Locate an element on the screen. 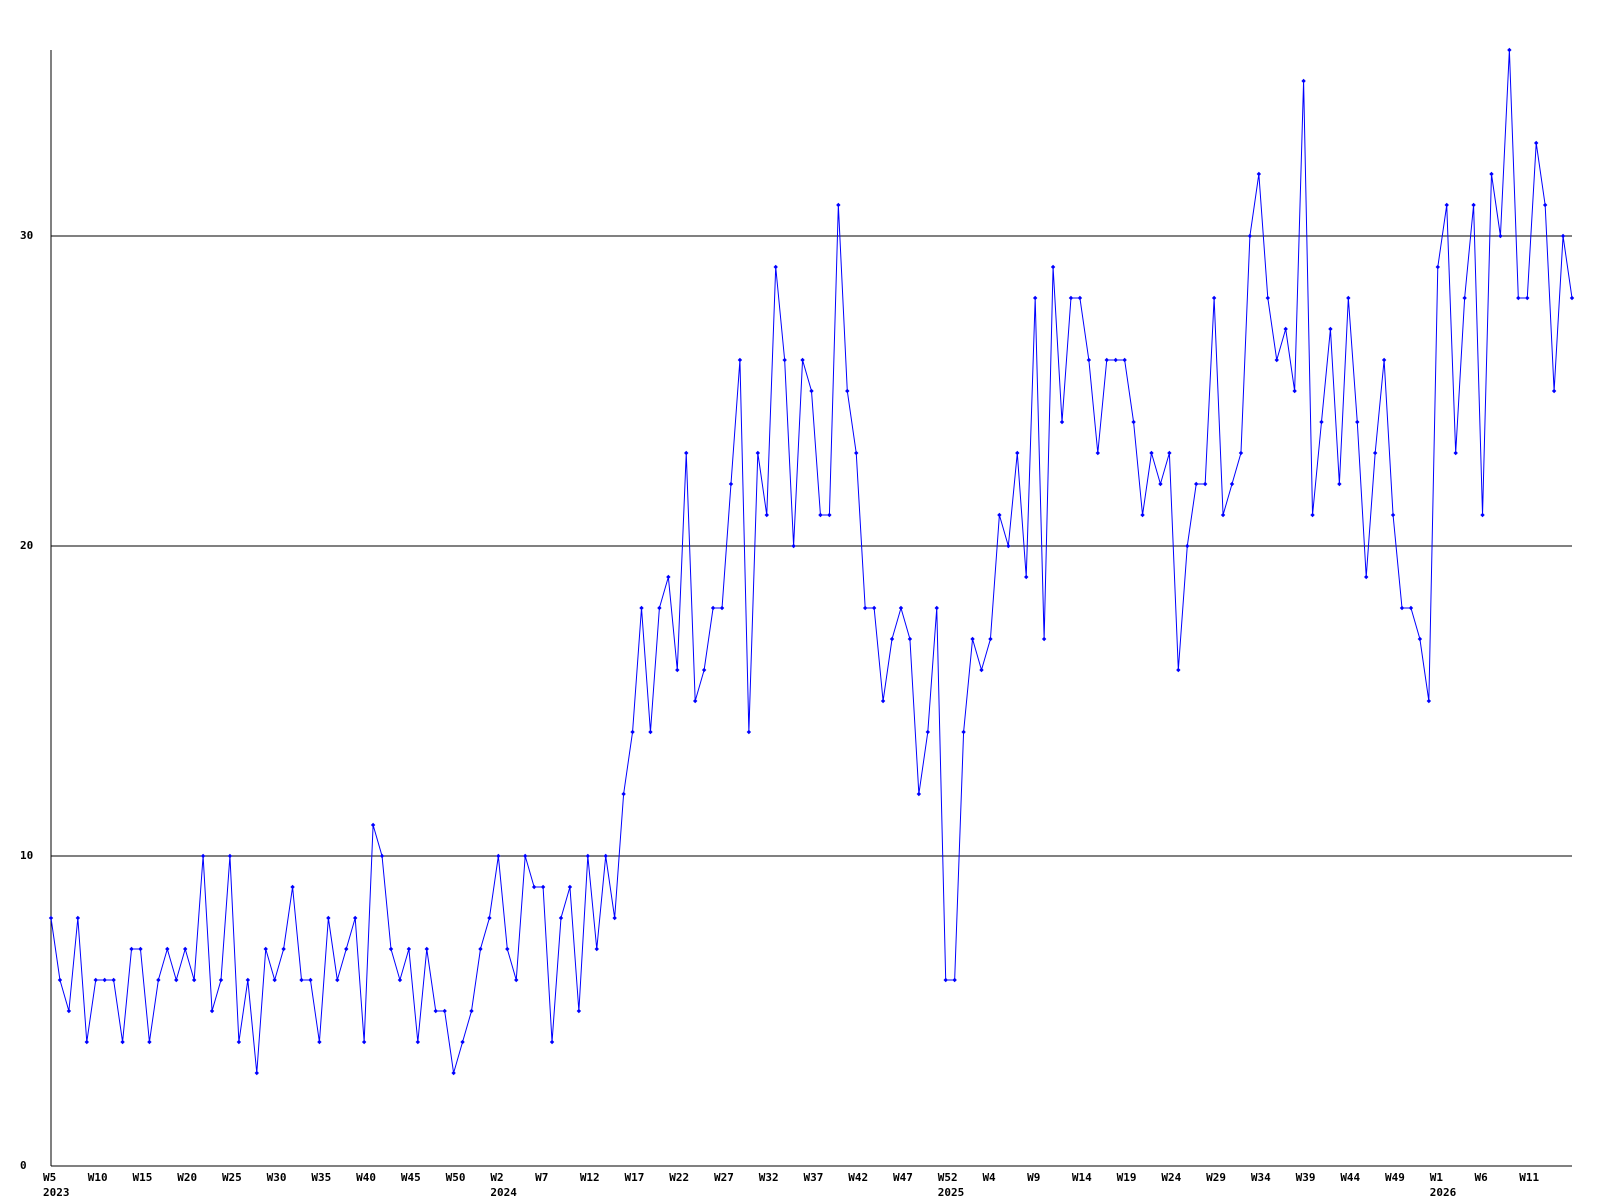  x-tick-label: W2 is located at coordinates (496, 1177).